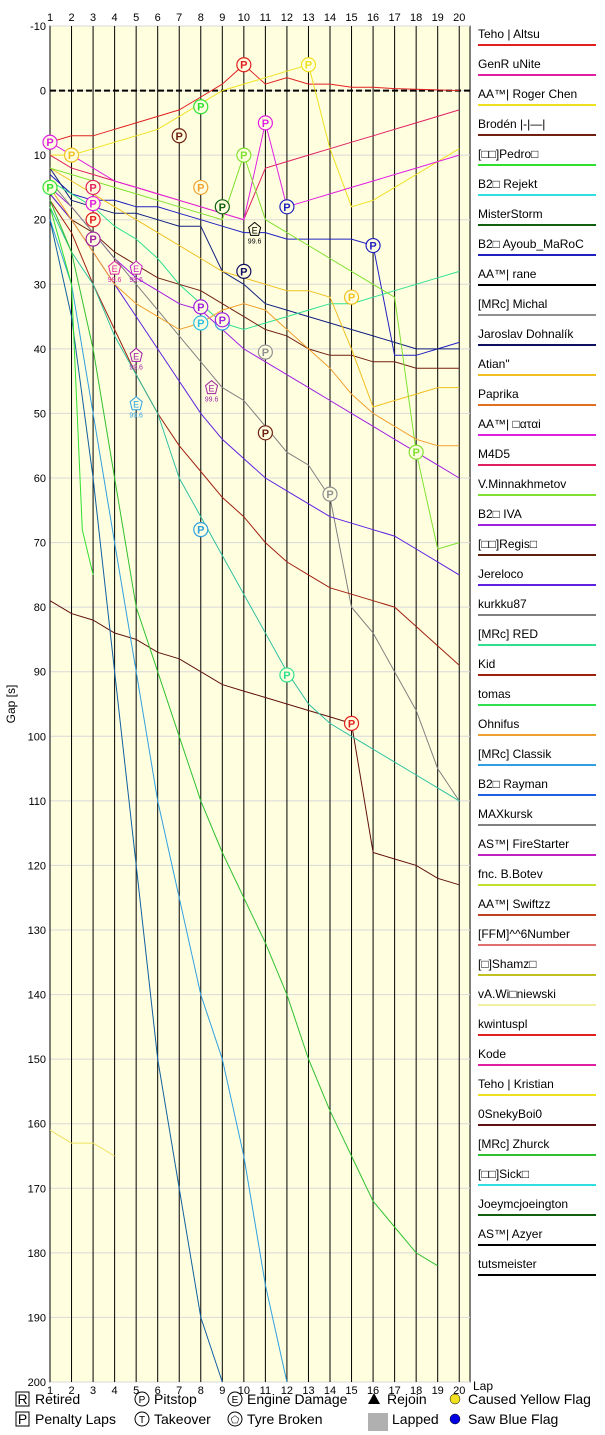 The height and width of the screenshot is (1435, 605). What do you see at coordinates (11, 704) in the screenshot?
I see `y-axis-label: Gap [s]` at bounding box center [11, 704].